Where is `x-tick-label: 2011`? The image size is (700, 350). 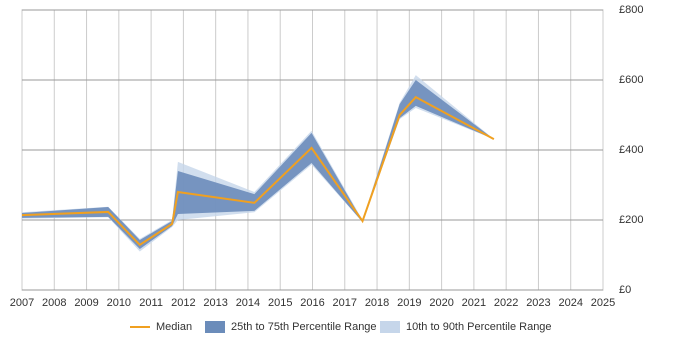 x-tick-label: 2011 is located at coordinates (151, 303).